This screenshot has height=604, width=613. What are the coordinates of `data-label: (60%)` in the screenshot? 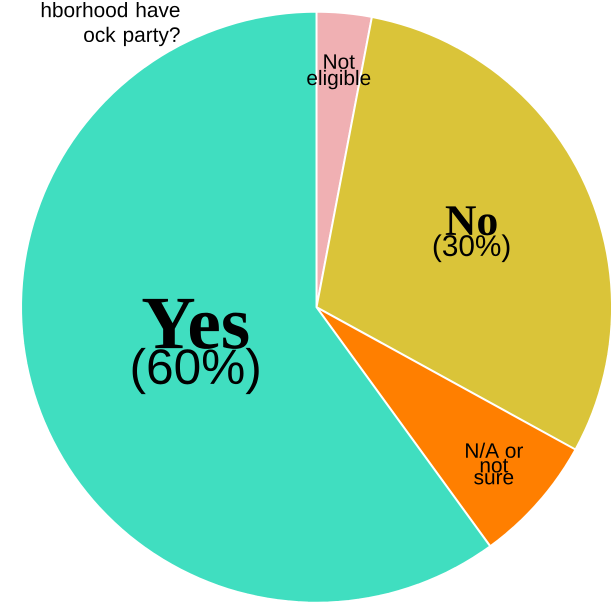 It's located at (195, 371).